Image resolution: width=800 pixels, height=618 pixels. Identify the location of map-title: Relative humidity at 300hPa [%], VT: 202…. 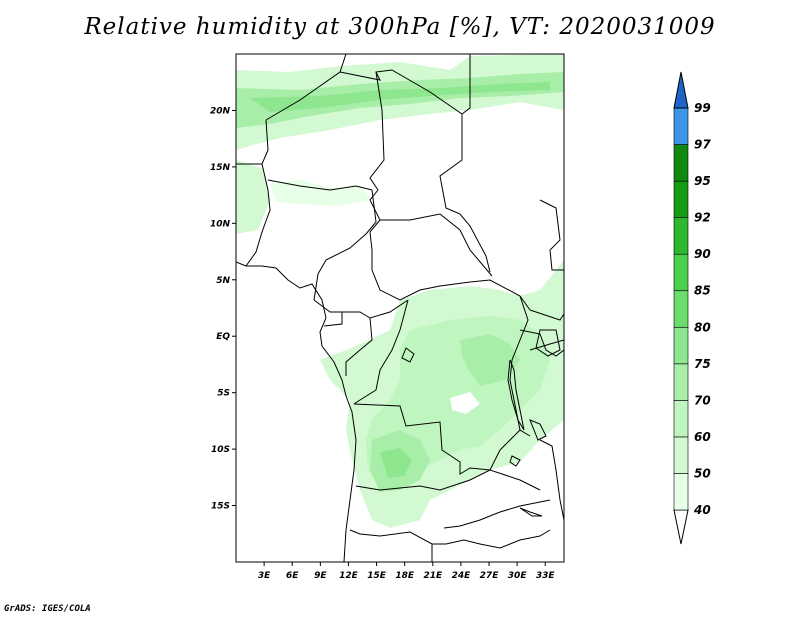
(400, 27).